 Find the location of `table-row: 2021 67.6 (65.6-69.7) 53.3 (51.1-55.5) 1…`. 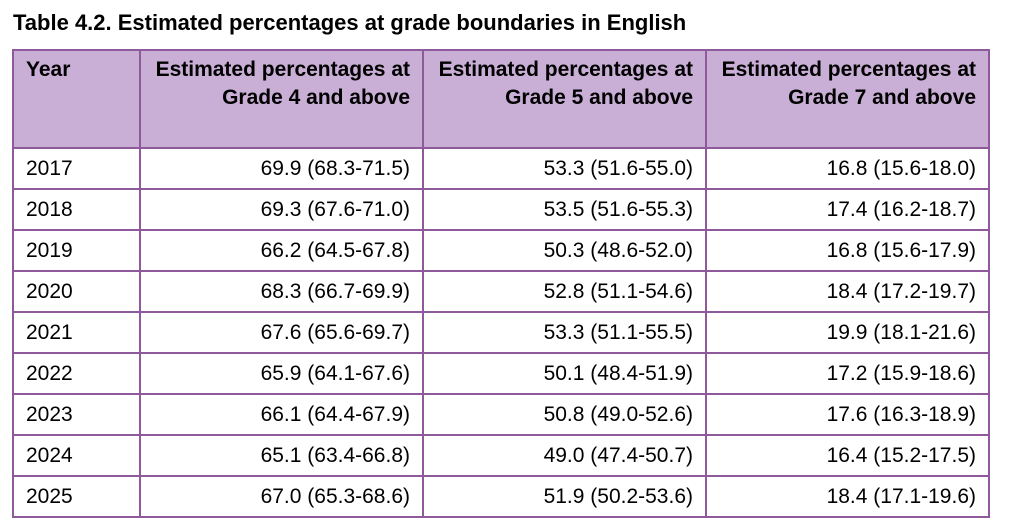

table-row: 2021 67.6 (65.6-69.7) 53.3 (51.1-55.5) 1… is located at coordinates (501, 332).